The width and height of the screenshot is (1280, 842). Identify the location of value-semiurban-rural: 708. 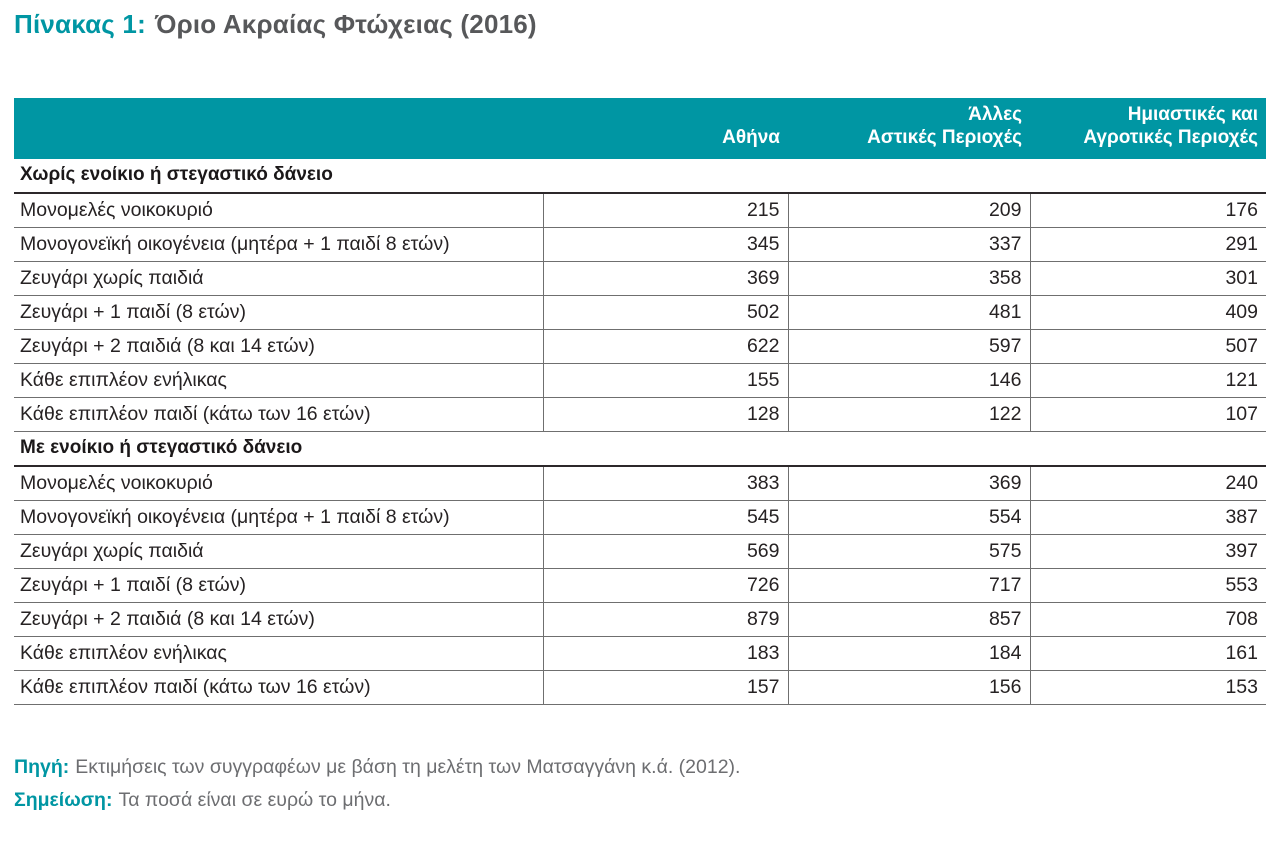
(1147, 619).